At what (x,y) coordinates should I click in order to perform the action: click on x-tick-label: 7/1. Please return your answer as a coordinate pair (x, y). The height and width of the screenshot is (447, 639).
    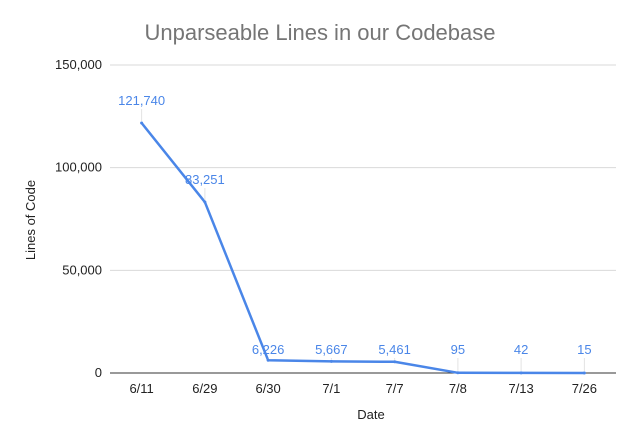
    Looking at the image, I should click on (331, 388).